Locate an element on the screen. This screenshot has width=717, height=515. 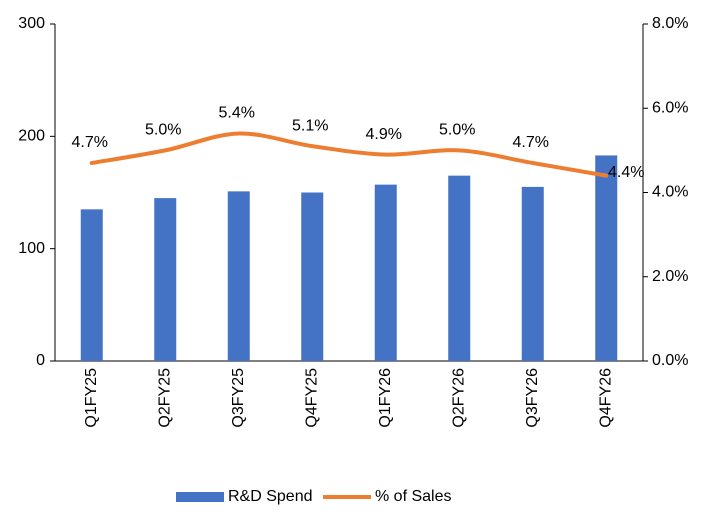
y2-tick-label: 0.0% is located at coordinates (670, 360).